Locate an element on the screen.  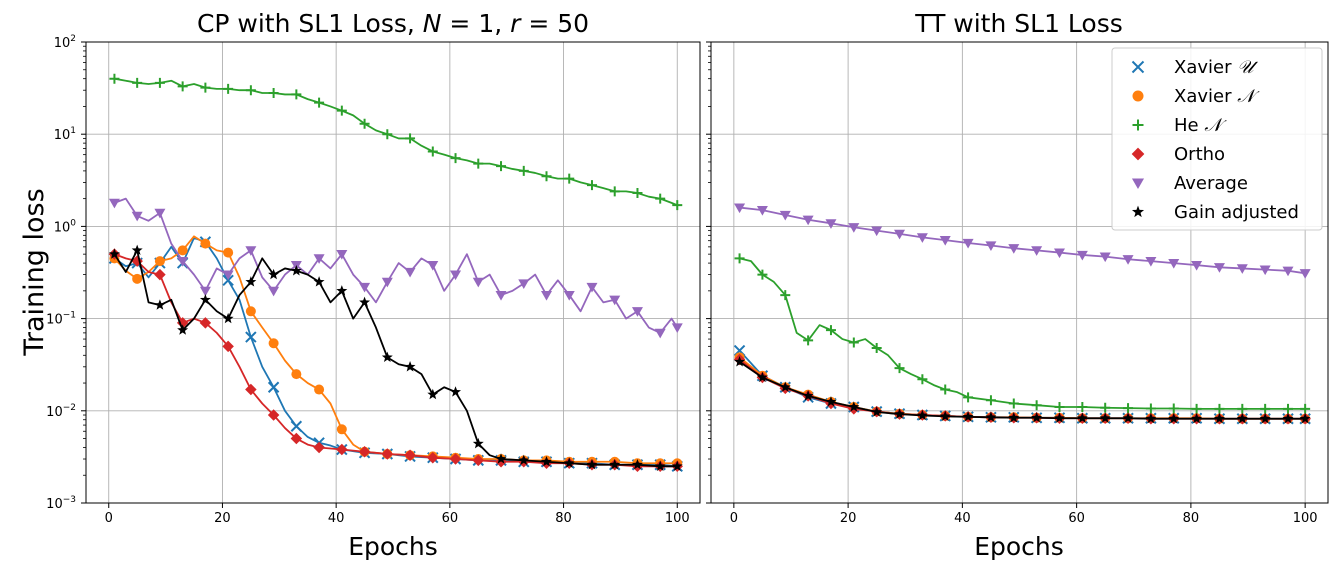
y-tick-label: 10⁻² is located at coordinates (61, 411).